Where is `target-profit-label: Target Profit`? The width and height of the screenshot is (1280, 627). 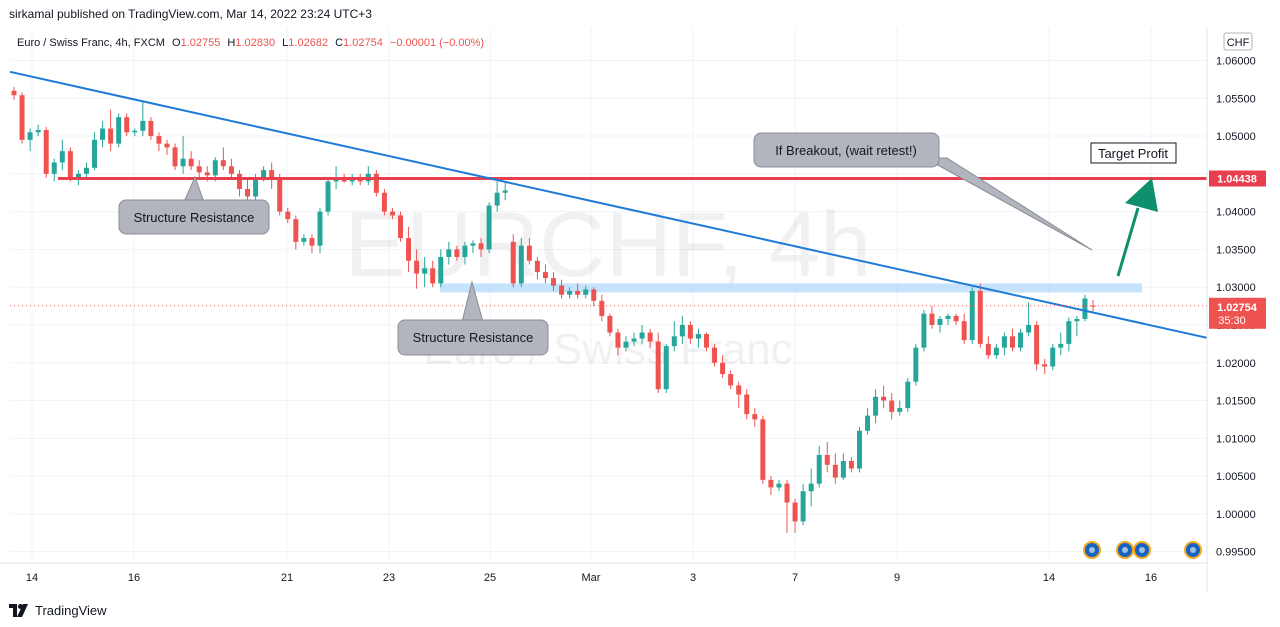
target-profit-label: Target Profit is located at coordinates (1133, 153).